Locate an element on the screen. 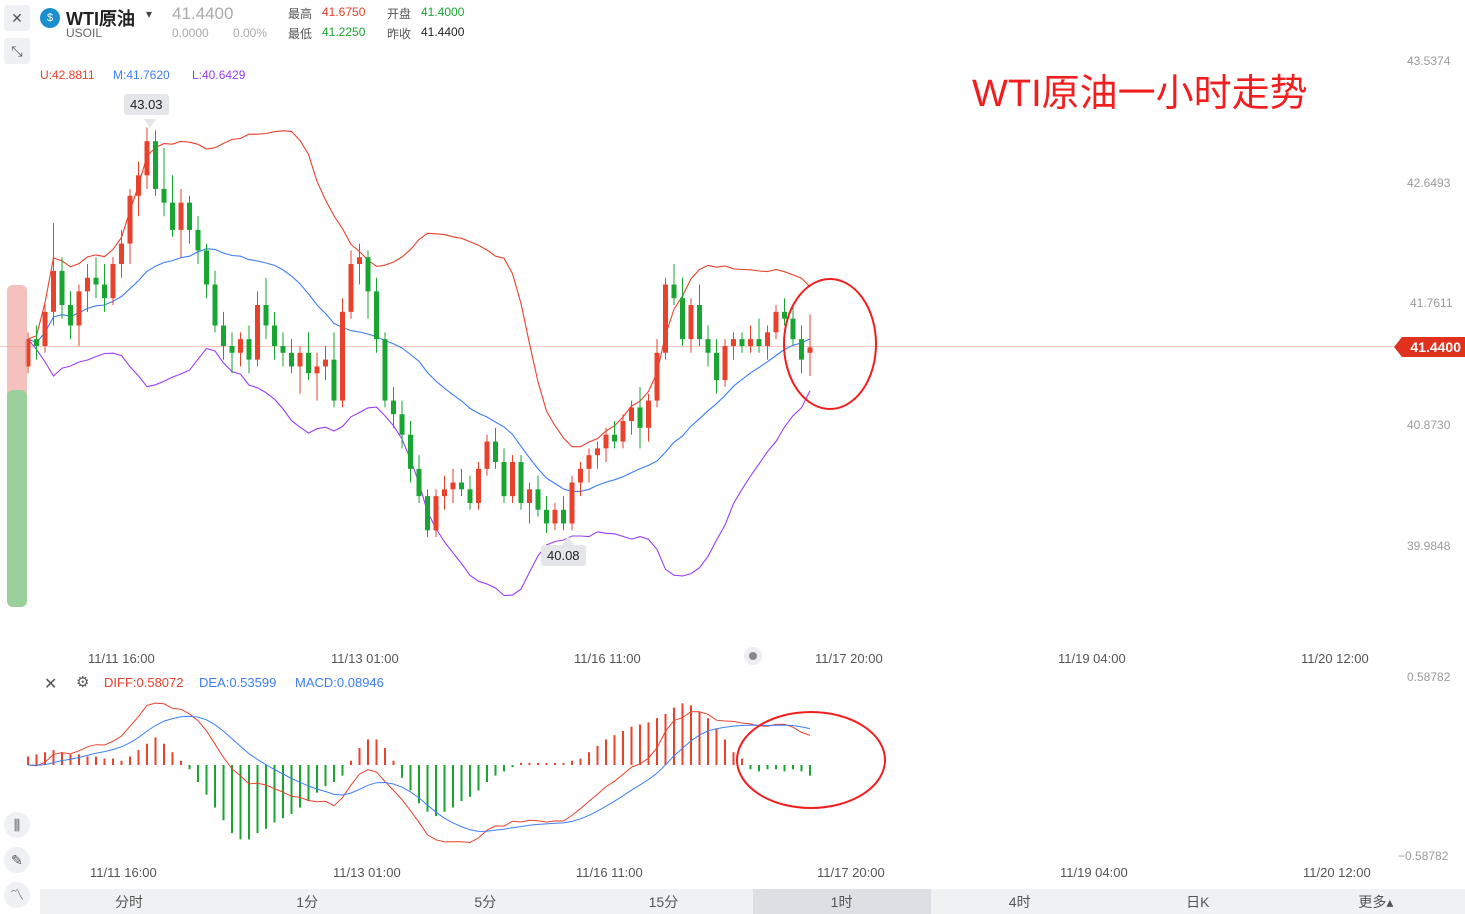  tab-1min: 1分 is located at coordinates (307, 901).